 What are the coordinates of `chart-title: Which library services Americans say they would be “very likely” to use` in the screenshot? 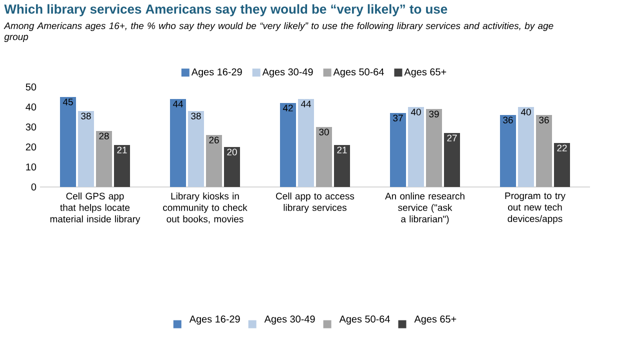 It's located at (226, 10).